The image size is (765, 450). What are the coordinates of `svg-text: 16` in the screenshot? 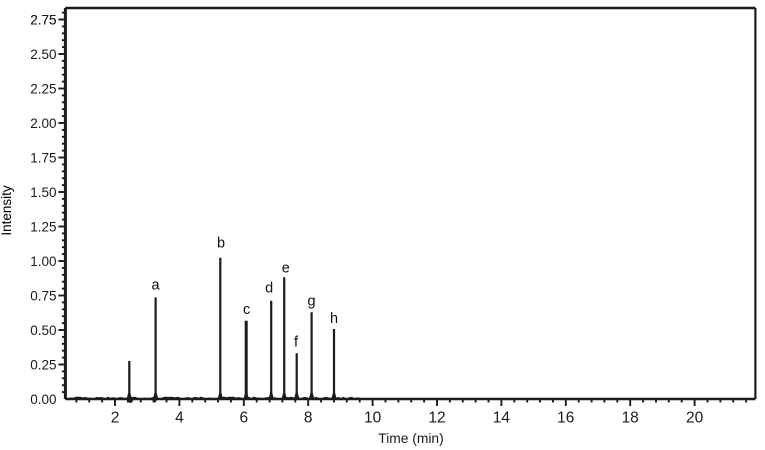 It's located at (565, 418).